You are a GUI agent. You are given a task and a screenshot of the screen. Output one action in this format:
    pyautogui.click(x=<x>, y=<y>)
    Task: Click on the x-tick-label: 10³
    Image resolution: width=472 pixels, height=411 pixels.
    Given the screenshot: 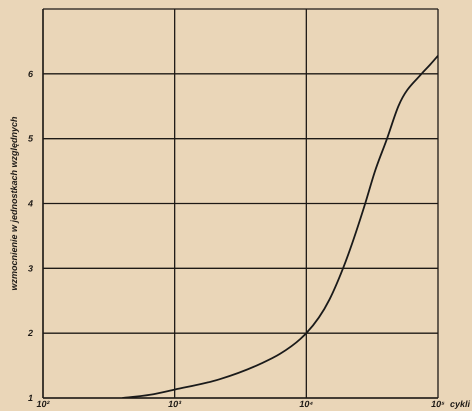 What is the action you would take?
    pyautogui.click(x=175, y=404)
    